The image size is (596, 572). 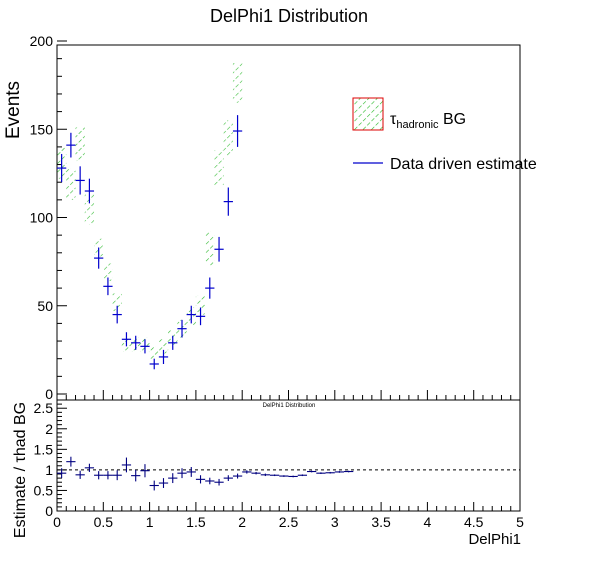 I want to click on legend-data-label: Data driven estimate, so click(x=463, y=164).